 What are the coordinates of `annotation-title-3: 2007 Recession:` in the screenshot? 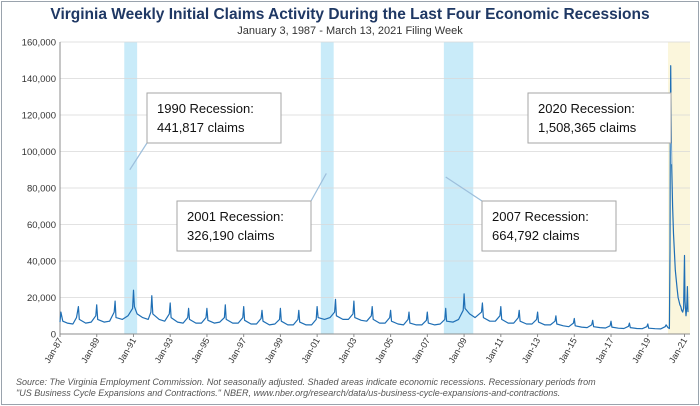 It's located at (540, 216).